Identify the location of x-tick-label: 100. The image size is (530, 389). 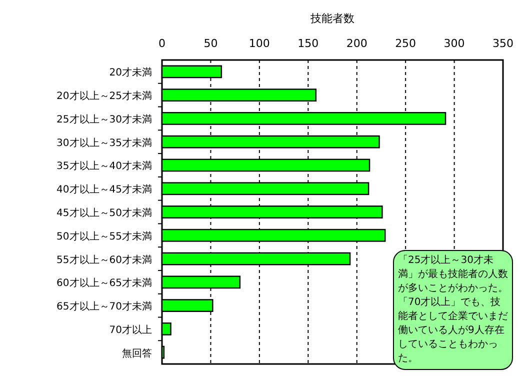
(259, 43).